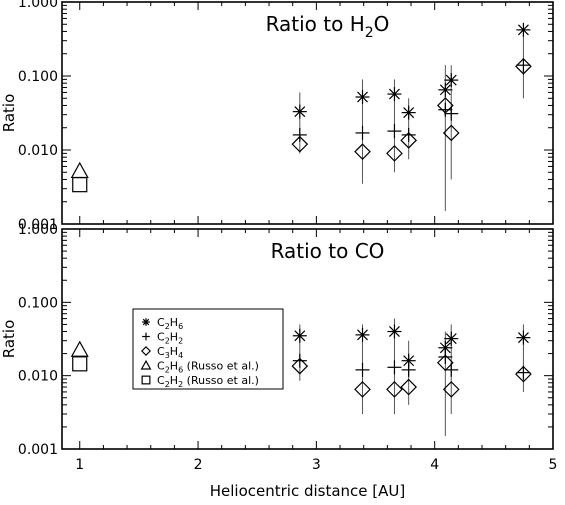  Describe the element at coordinates (208, 349) in the screenshot. I see `legend-box` at that location.